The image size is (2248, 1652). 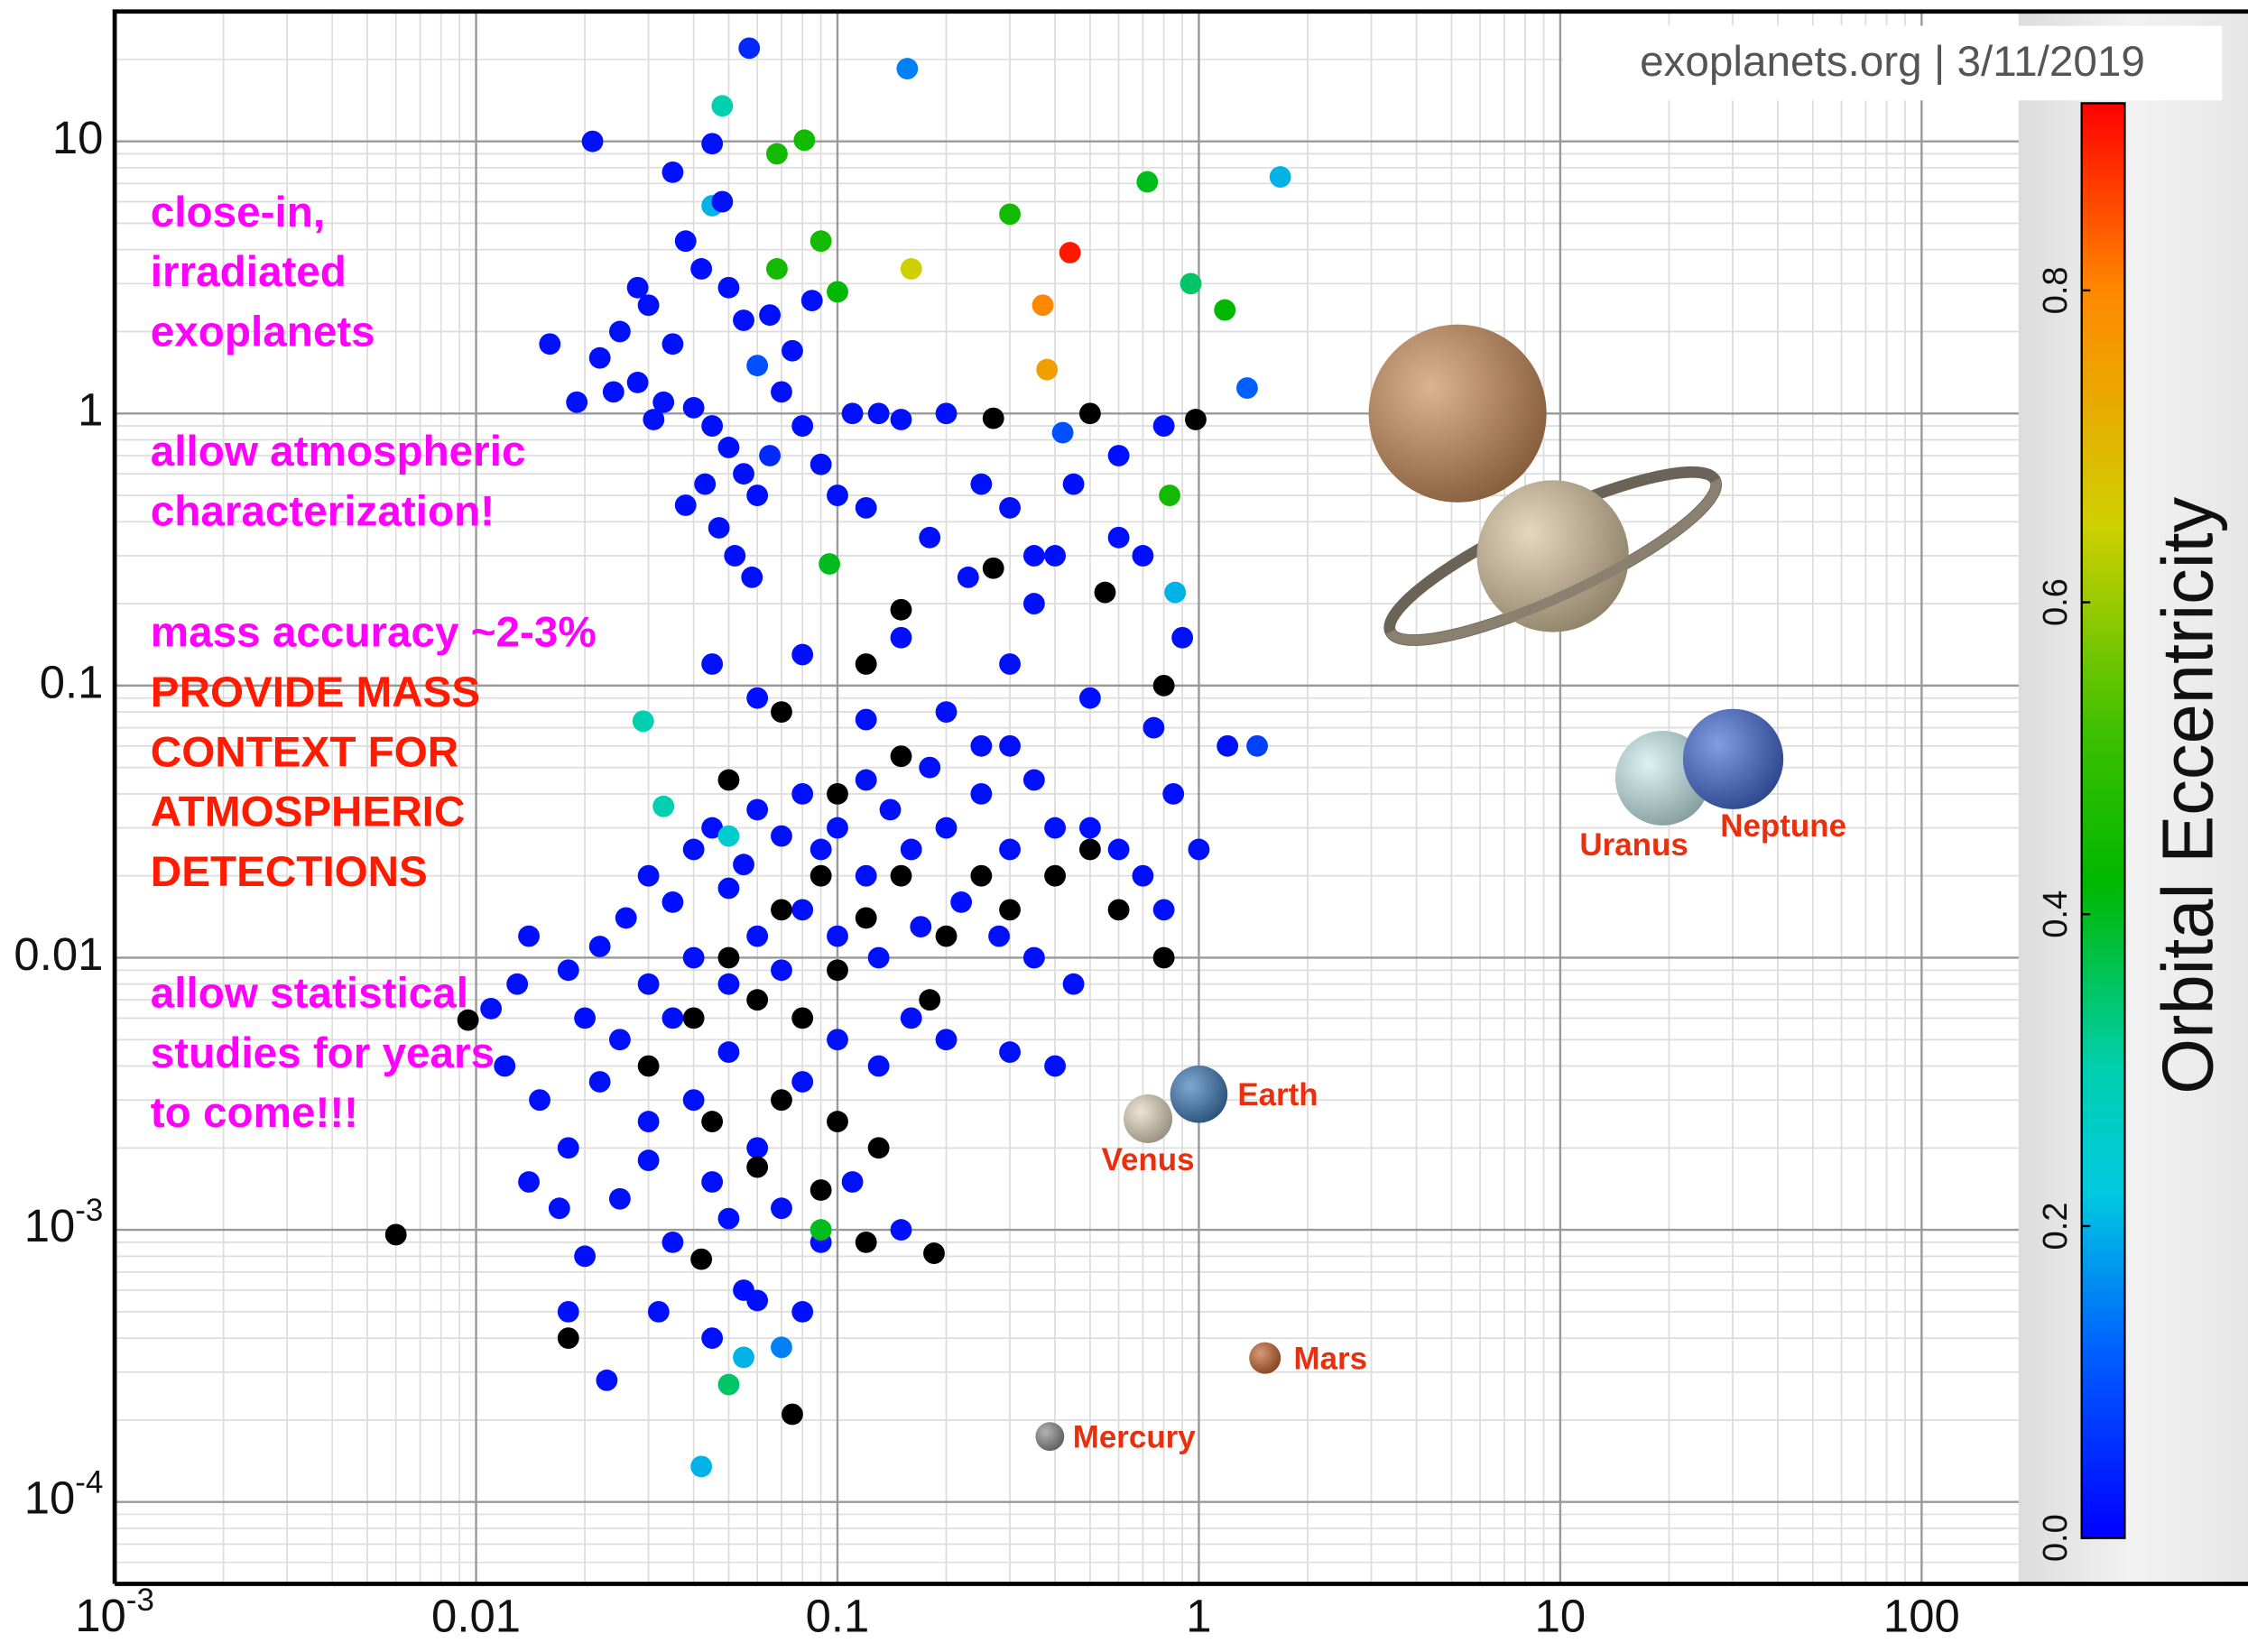 I want to click on tick-label: 1, so click(x=1199, y=1616).